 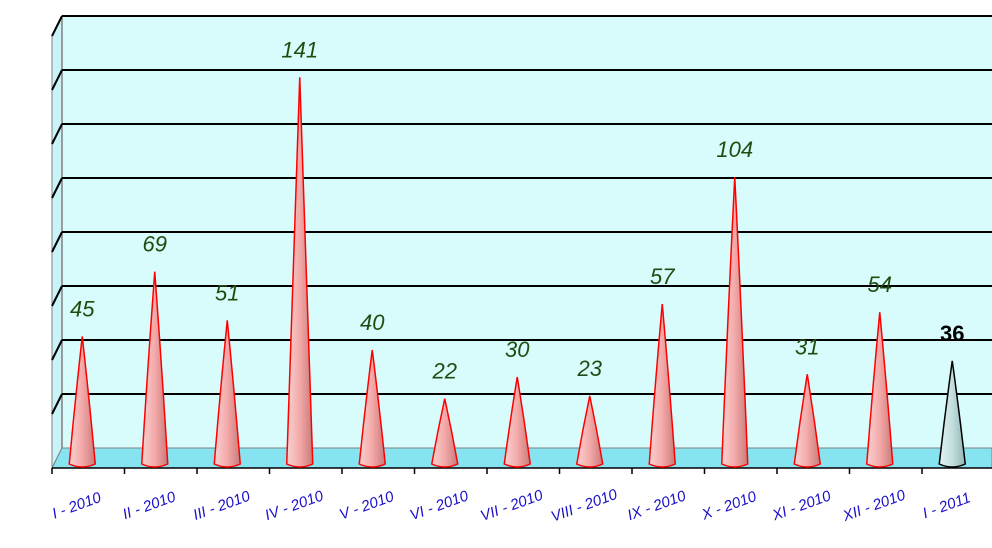 I want to click on x-tick-label: VIII - 2010, so click(x=584, y=506).